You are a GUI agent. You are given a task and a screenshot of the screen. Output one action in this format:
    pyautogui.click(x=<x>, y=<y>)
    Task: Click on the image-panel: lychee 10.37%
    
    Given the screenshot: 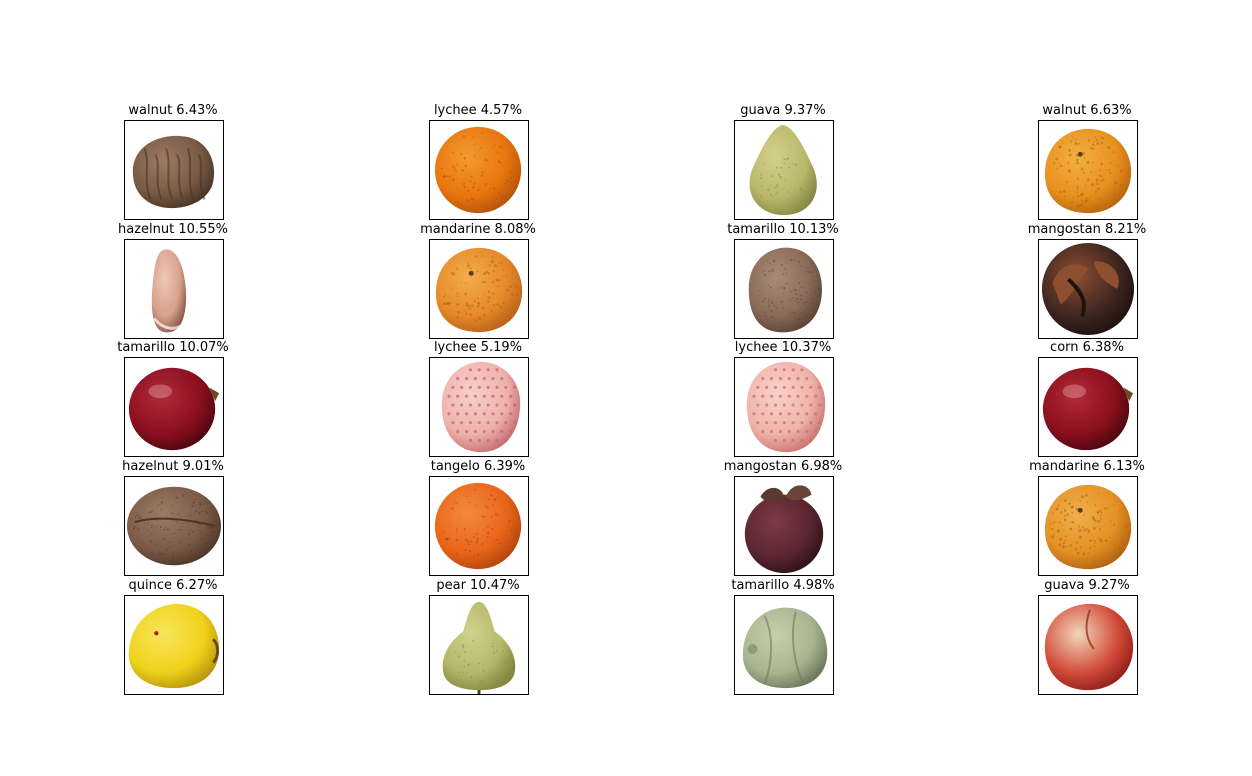 What is the action you would take?
    pyautogui.click(x=783, y=398)
    